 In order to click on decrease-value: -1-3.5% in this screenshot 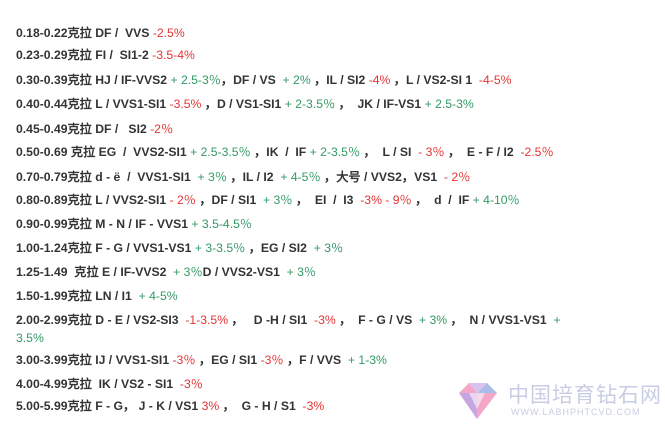, I will do `click(205, 320)`.